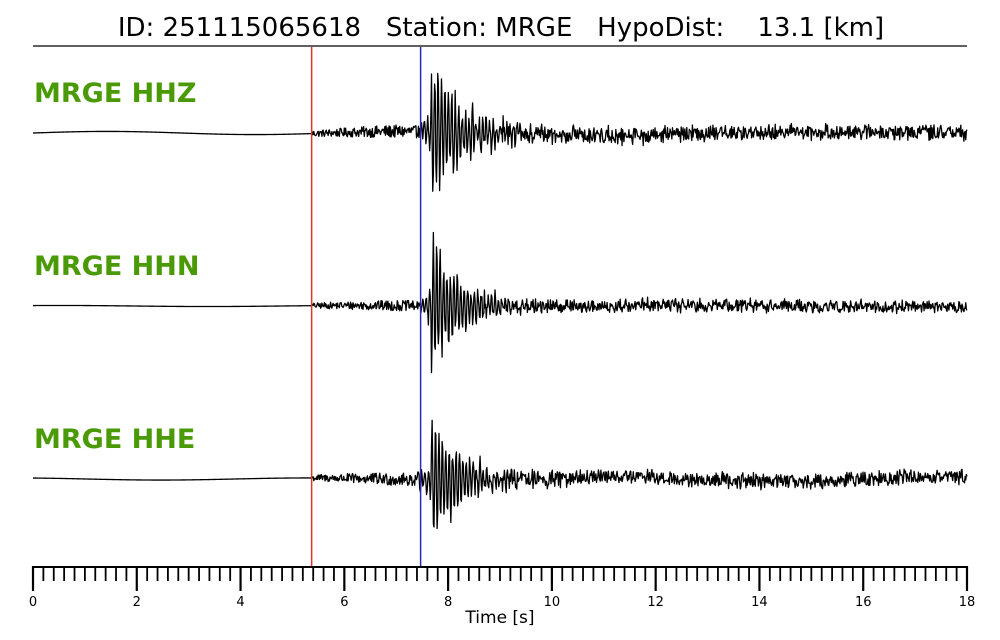 Image resolution: width=1000 pixels, height=640 pixels. What do you see at coordinates (502, 602) in the screenshot?
I see `x-axis-tick-labels: 0 2 4 6 8 10 12 14 16 18` at bounding box center [502, 602].